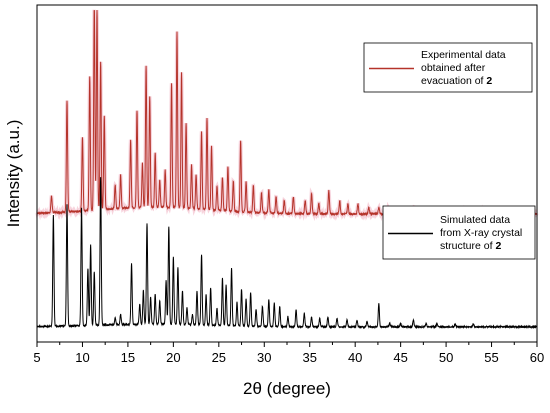 This screenshot has height=413, width=550. What do you see at coordinates (288, 353) in the screenshot?
I see `x-ticks: 5 10 15 20 25 30 35 40 45 50 55 60` at bounding box center [288, 353].